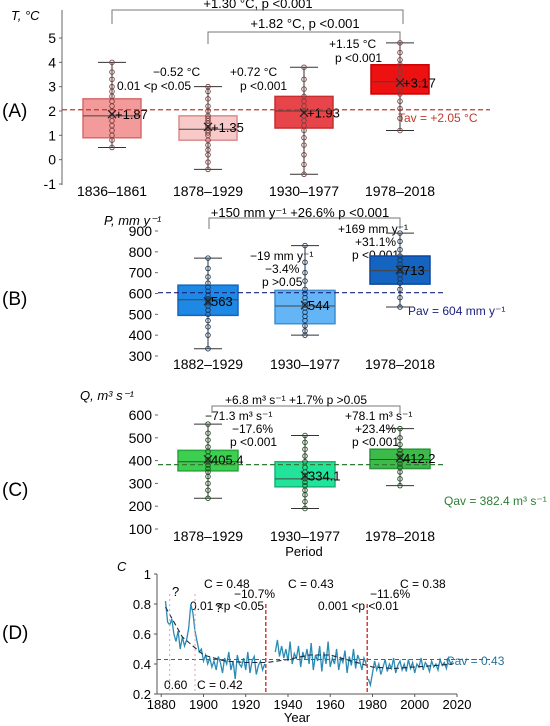  Describe the element at coordinates (375, 429) in the screenshot. I see `panel-c-change-3b: +23.4%` at that location.